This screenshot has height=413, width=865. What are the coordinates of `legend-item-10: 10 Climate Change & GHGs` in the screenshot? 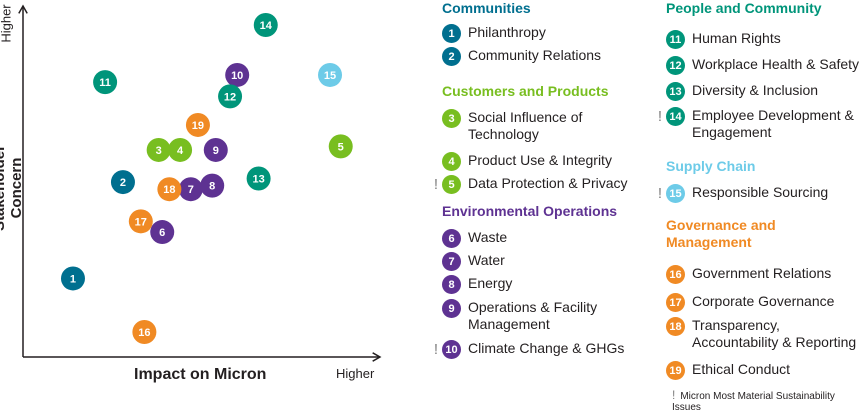 It's located at (540, 349).